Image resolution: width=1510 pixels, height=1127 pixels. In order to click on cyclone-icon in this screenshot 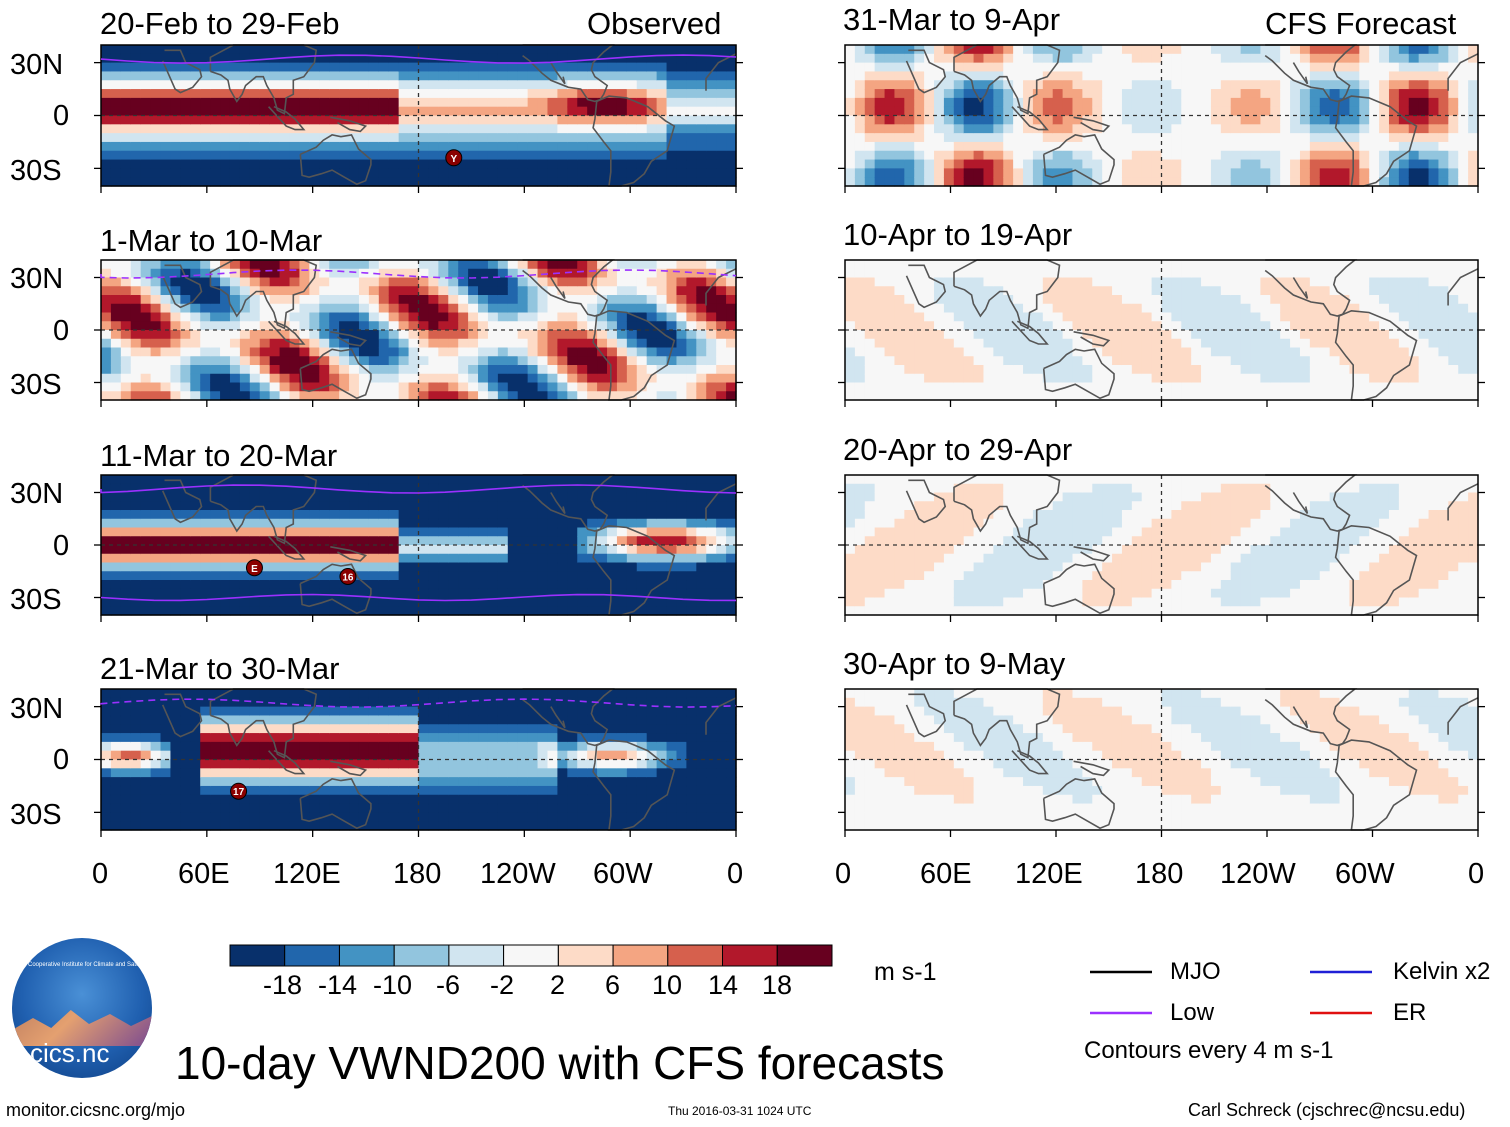, I will do `click(254, 568)`.